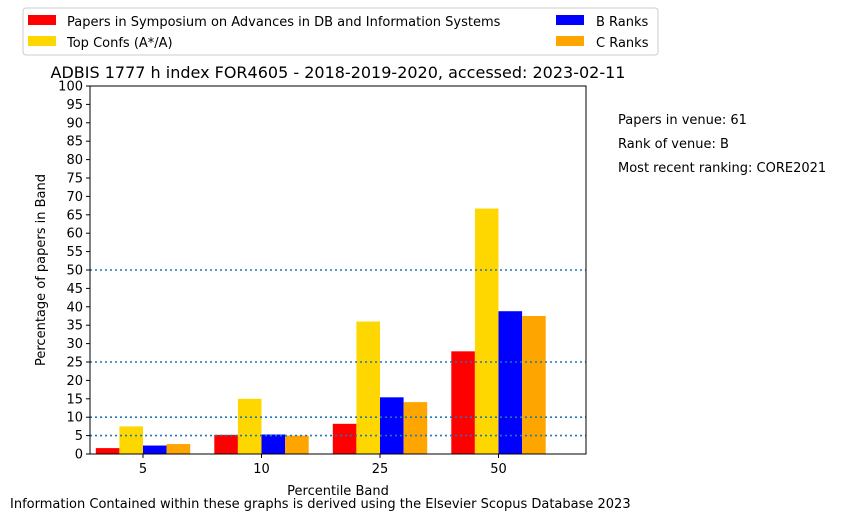  I want to click on legend-label-3: C Ranks, so click(622, 43).